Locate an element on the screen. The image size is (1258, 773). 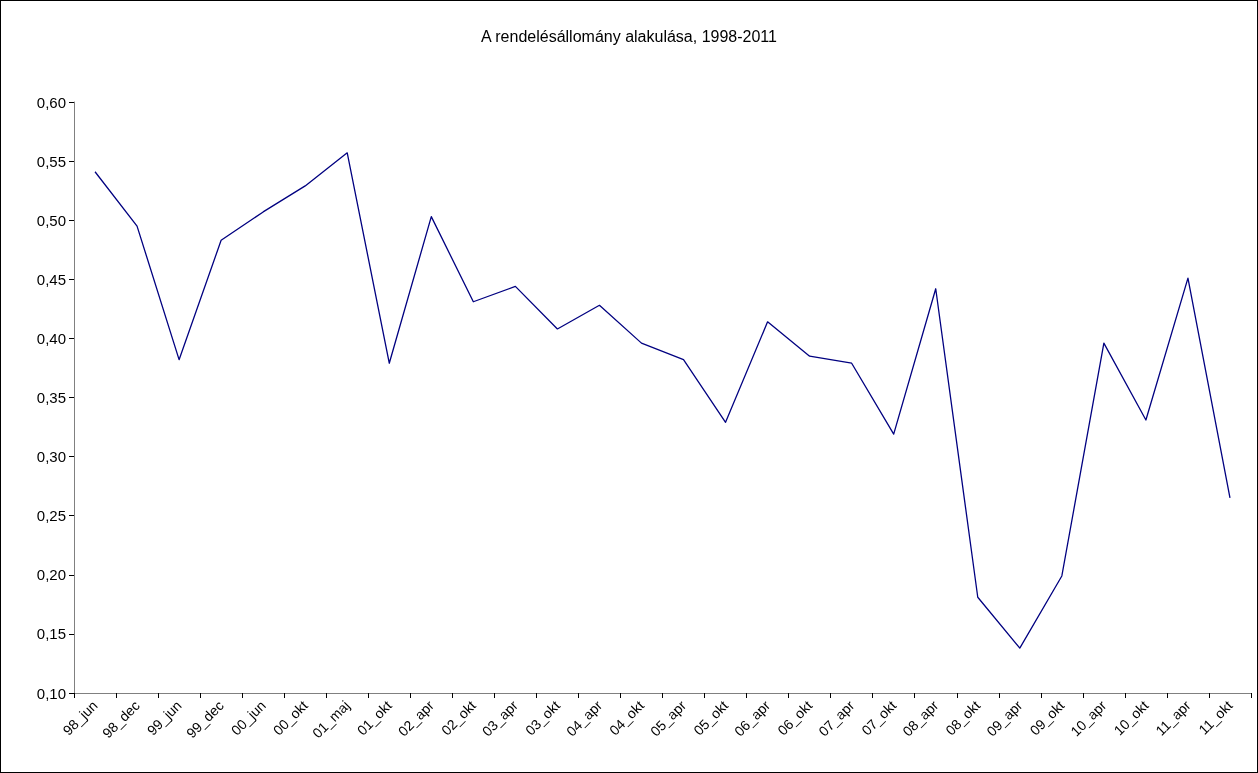
y-tick-label: 0,15 is located at coordinates (51, 634).